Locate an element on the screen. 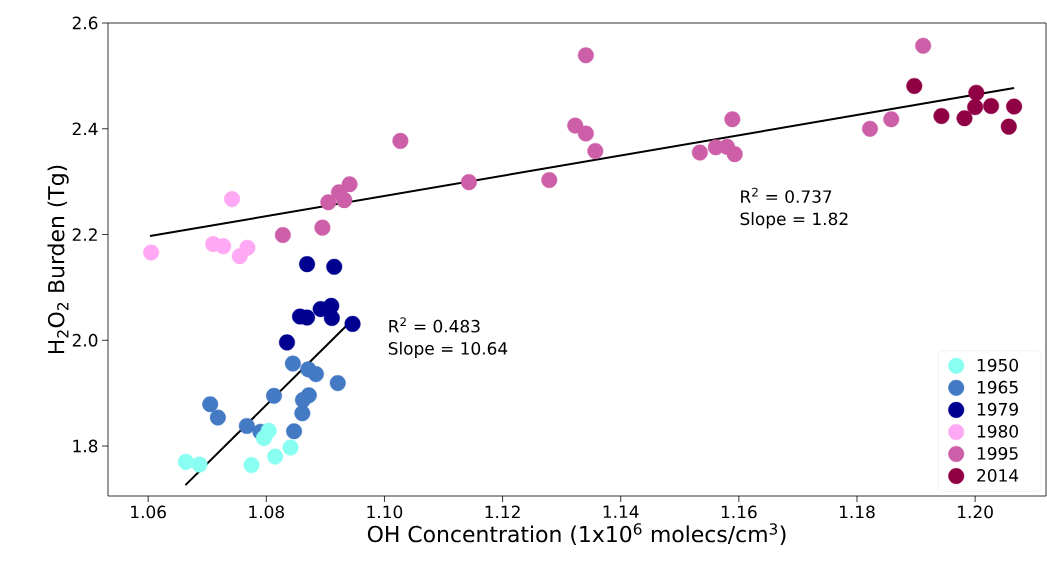 This screenshot has height=571, width=1047. x-tick-label: 1.16 is located at coordinates (739, 512).